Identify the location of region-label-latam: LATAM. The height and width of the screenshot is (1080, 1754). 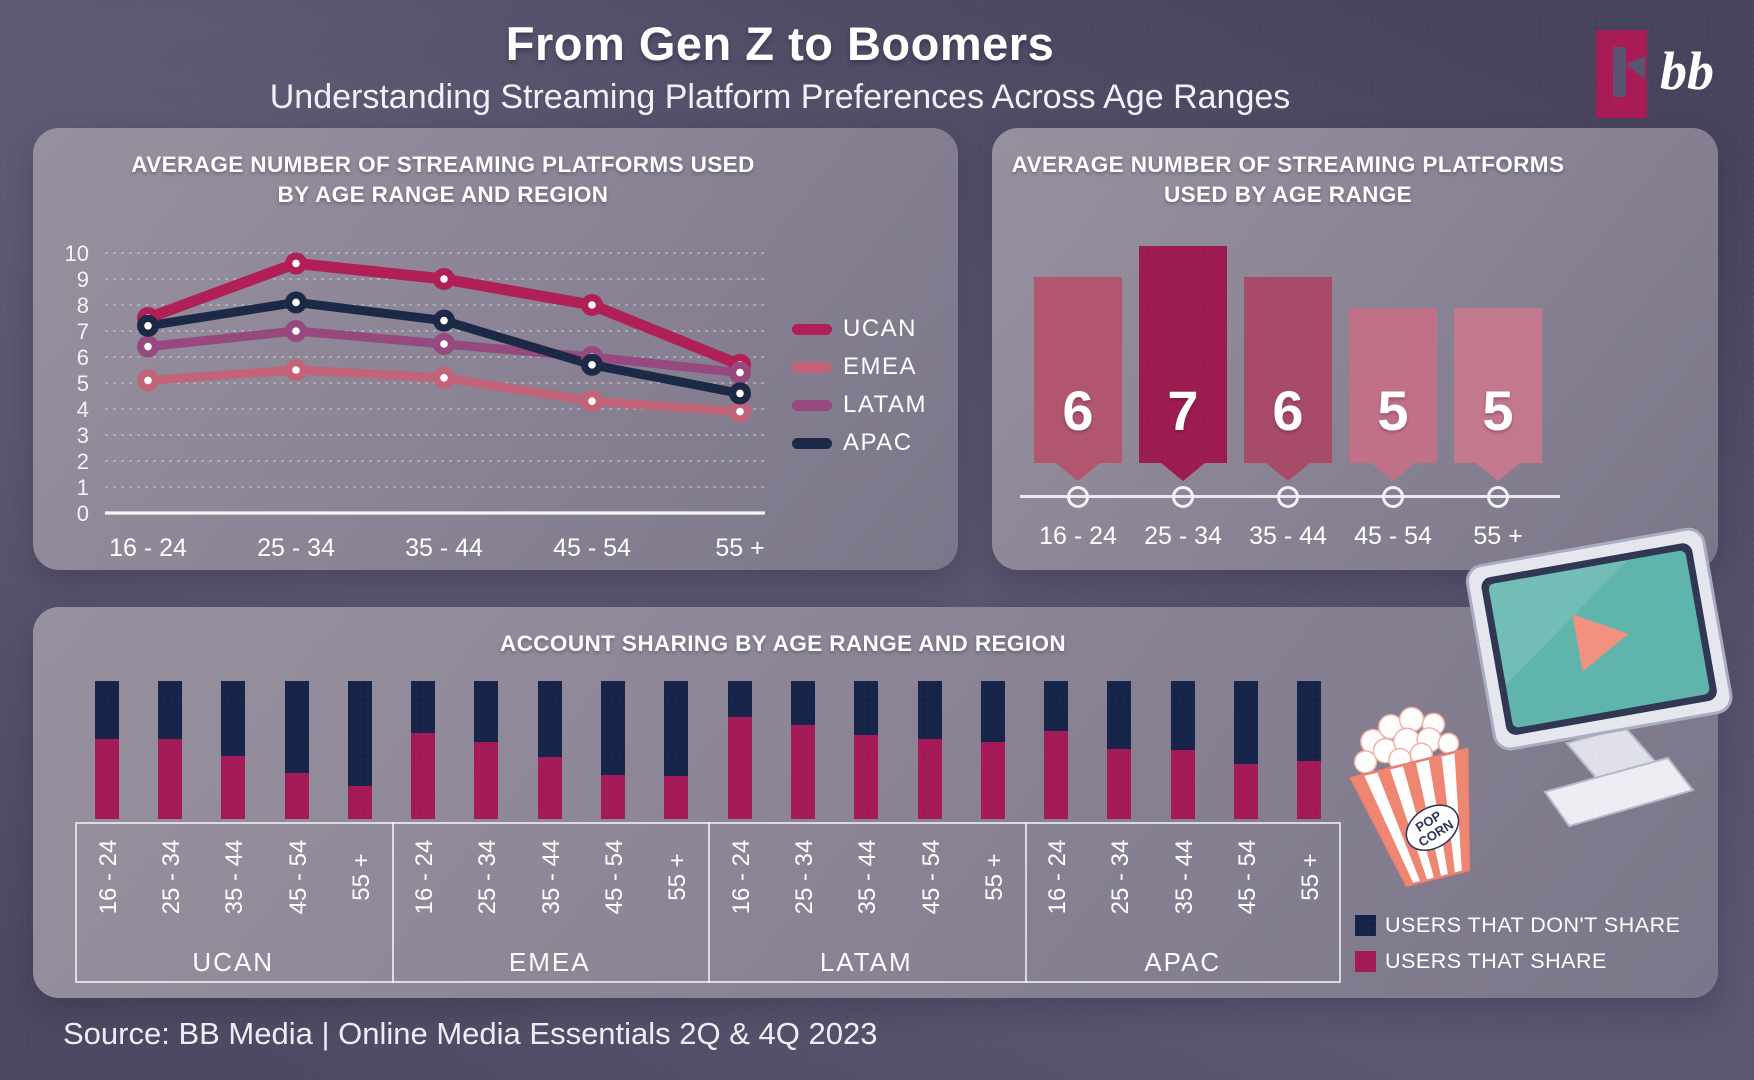
(866, 962).